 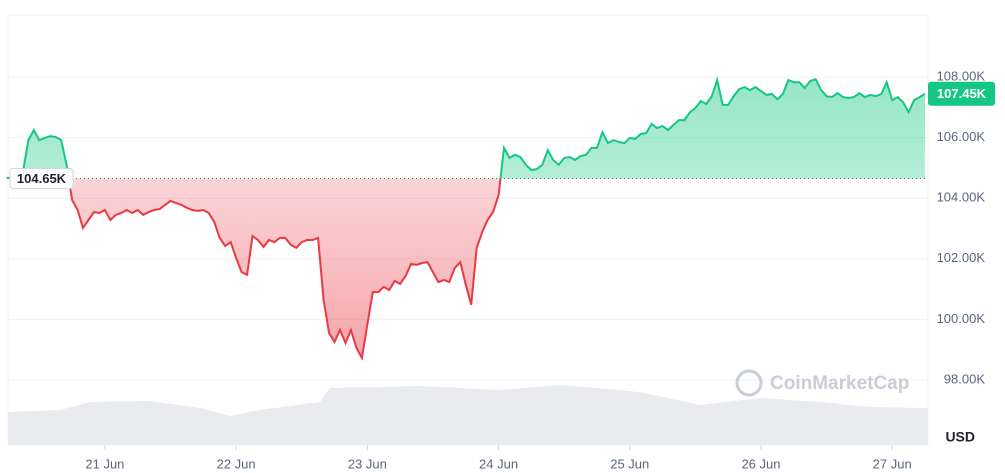 What do you see at coordinates (236, 463) in the screenshot?
I see `x-tick-label: 22 Jun` at bounding box center [236, 463].